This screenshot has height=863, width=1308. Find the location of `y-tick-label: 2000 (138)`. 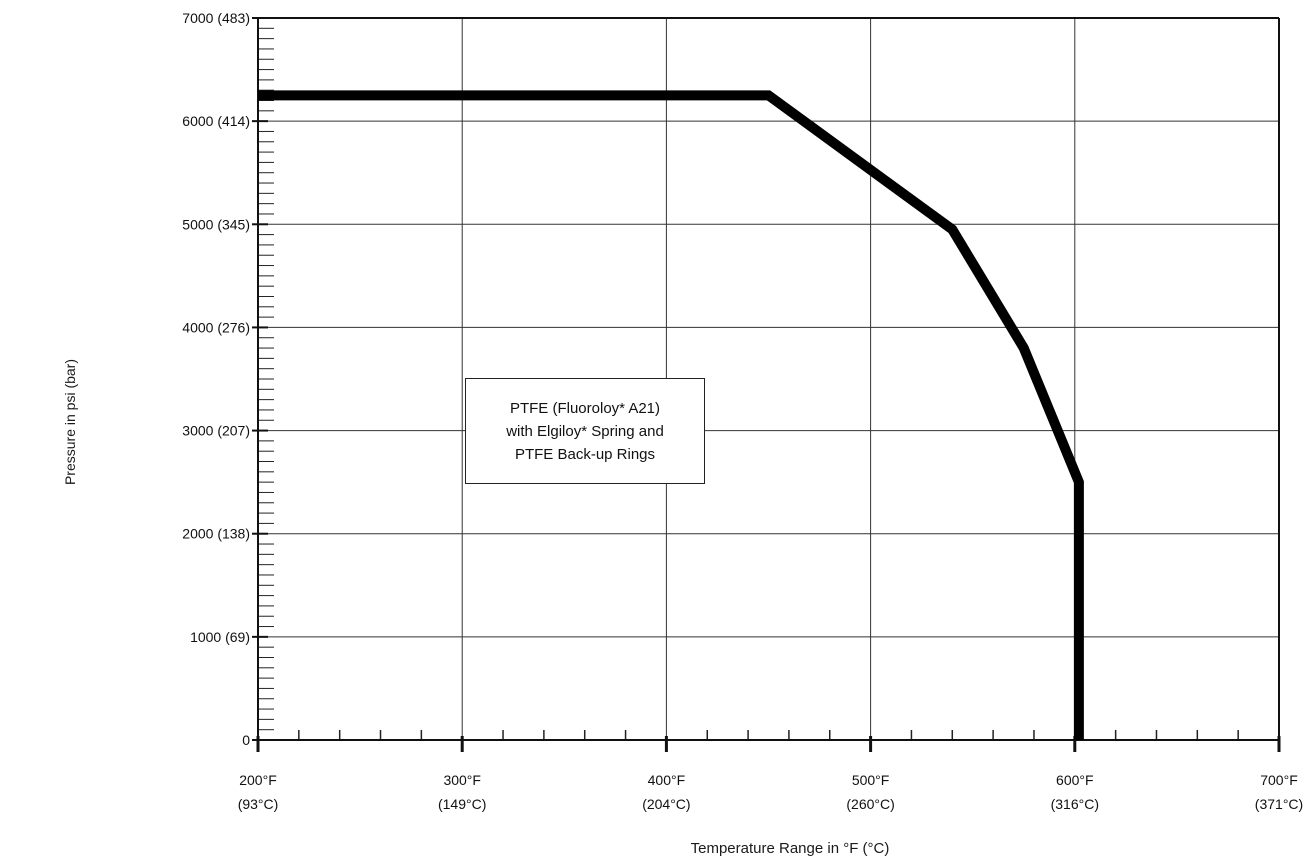

y-tick-label: 2000 (138) is located at coordinates (216, 534).